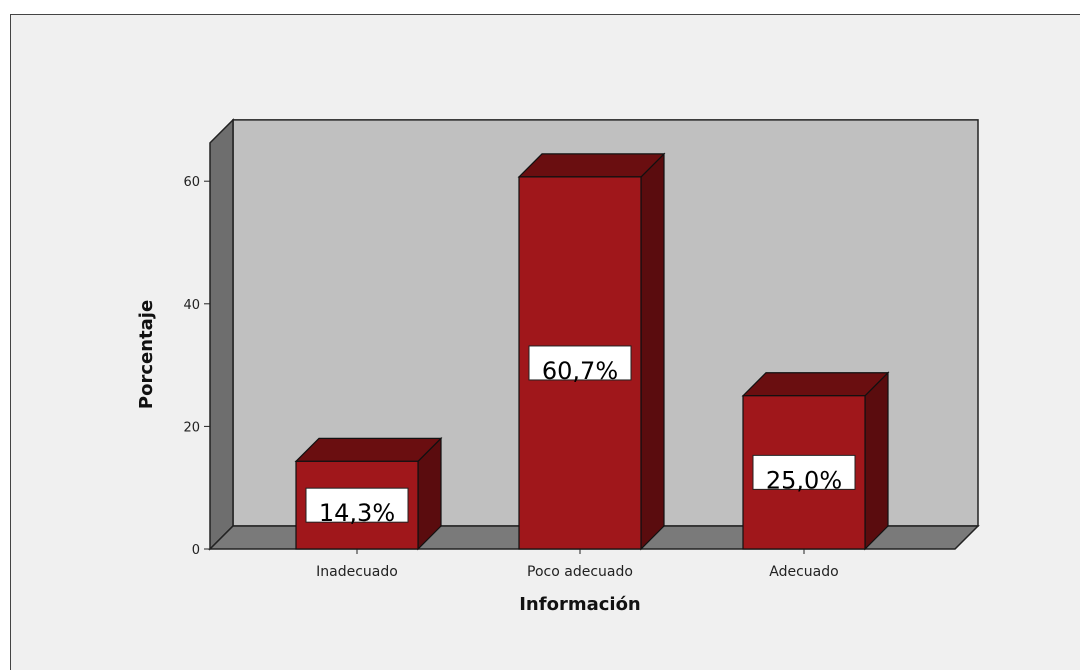  What do you see at coordinates (221, 334) in the screenshot?
I see `plot-left-wall` at bounding box center [221, 334].